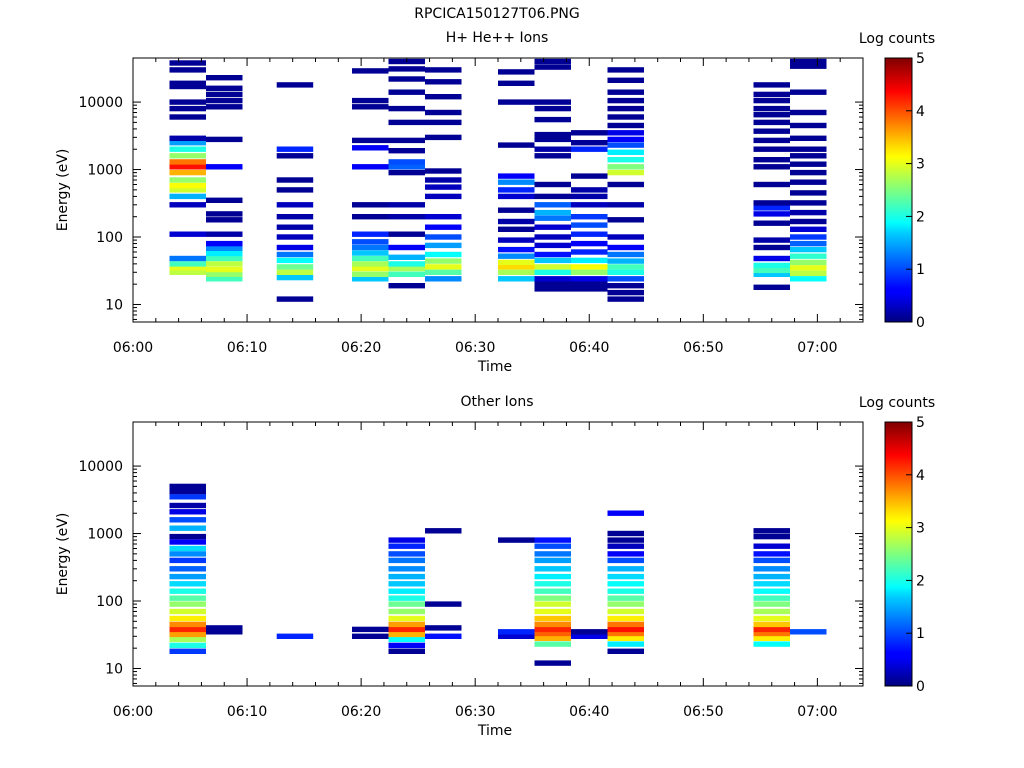 The image size is (1024, 768). Describe the element at coordinates (915, 191) in the screenshot. I see `colorbar-ticks: 0 1 2 3 4 5` at that location.